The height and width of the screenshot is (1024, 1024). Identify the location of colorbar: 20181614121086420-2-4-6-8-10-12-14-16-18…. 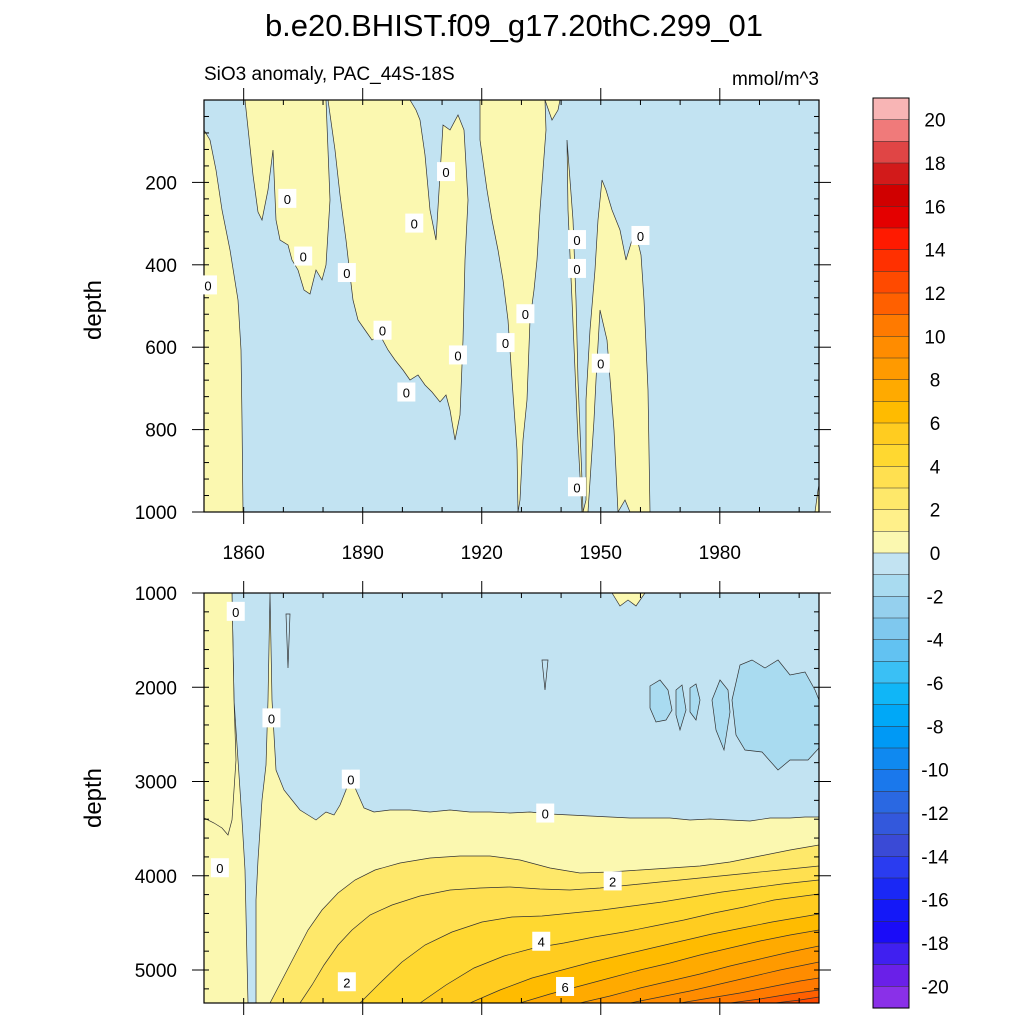
(910, 553).